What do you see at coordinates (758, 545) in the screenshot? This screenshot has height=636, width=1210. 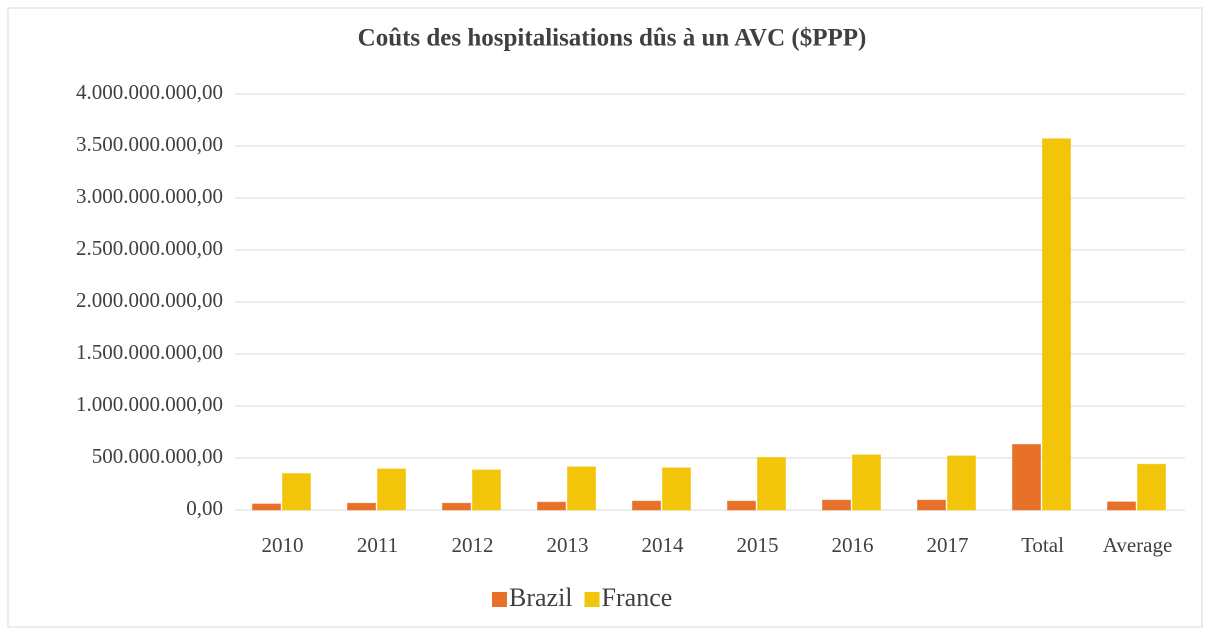 I see `x-tick-label: 2015` at bounding box center [758, 545].